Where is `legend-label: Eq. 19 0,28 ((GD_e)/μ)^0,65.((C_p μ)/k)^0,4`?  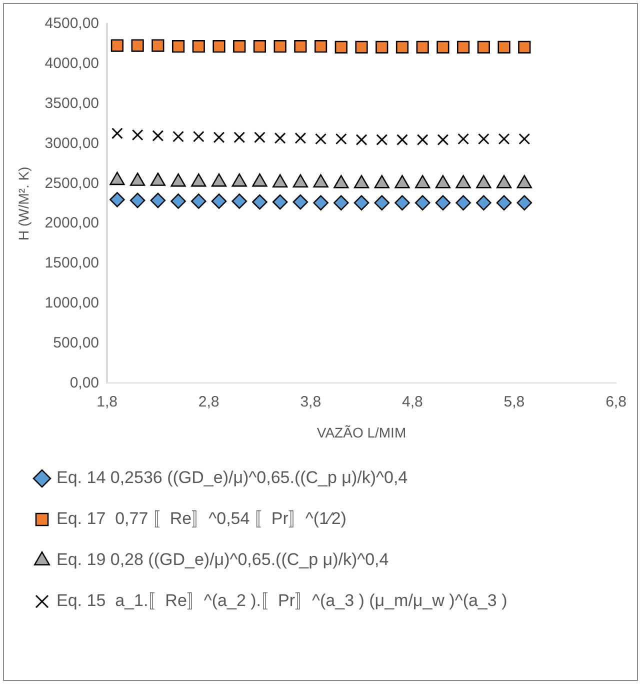 legend-label: Eq. 19 0,28 ((GD_e)/μ)^0,65.((C_p μ)/k)^0,4 is located at coordinates (222, 560).